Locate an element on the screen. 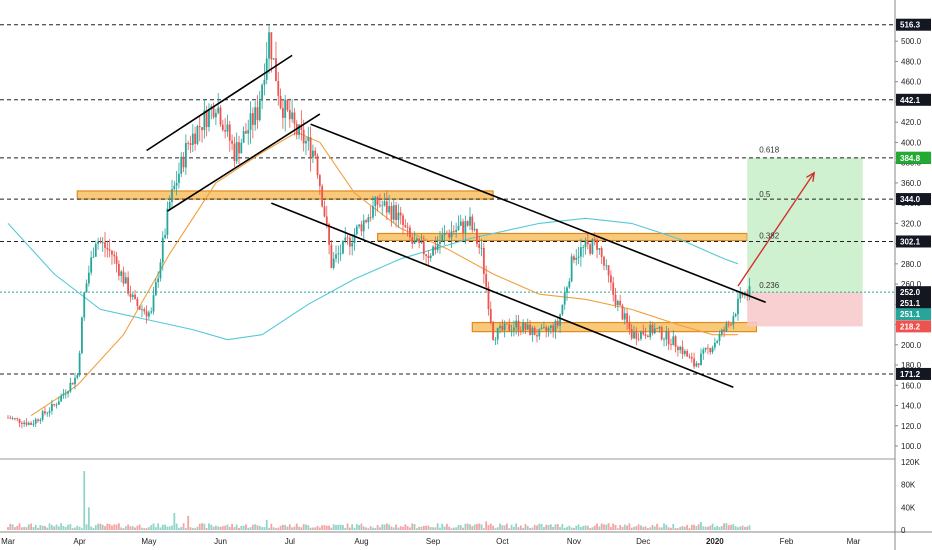  price-tick-label: 160.0 is located at coordinates (911, 385).